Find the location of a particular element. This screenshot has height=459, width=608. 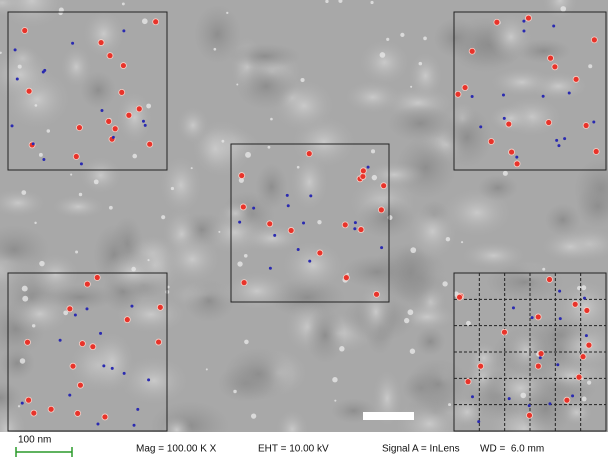

eht: EHT = 10.00 kV is located at coordinates (293, 449).